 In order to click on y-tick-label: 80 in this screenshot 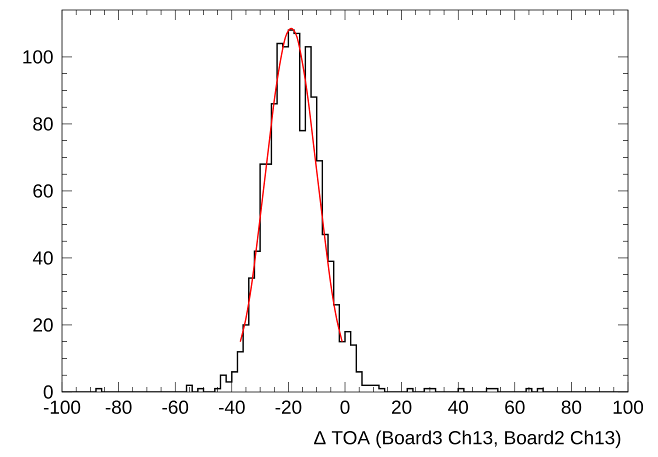, I will do `click(43, 124)`.